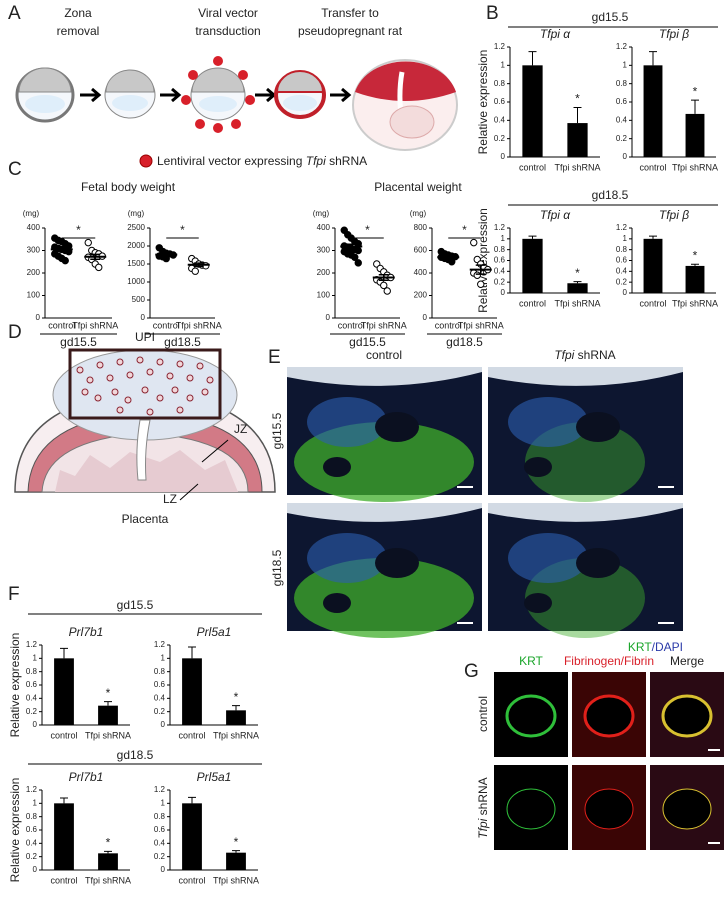  I want to click on y-axis-label: Relative expression, so click(483, 102).